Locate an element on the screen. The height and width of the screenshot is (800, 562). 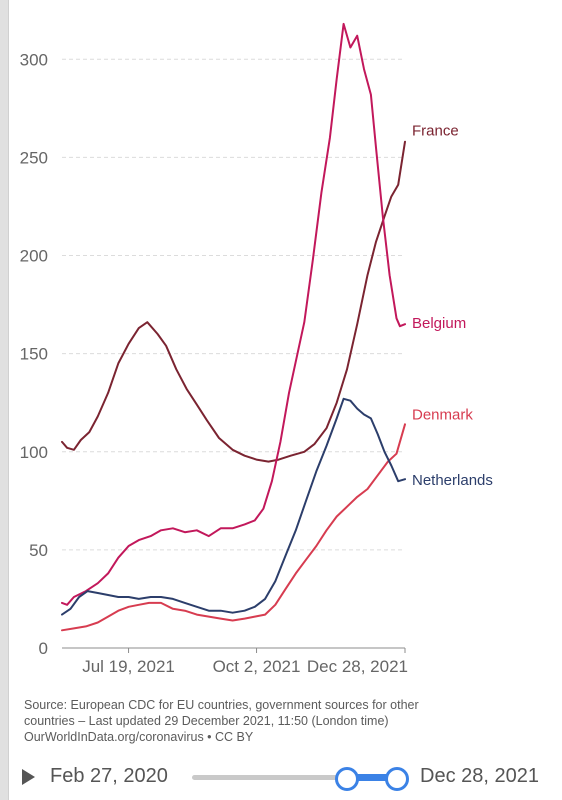
timeline-selected-range is located at coordinates (371, 777).